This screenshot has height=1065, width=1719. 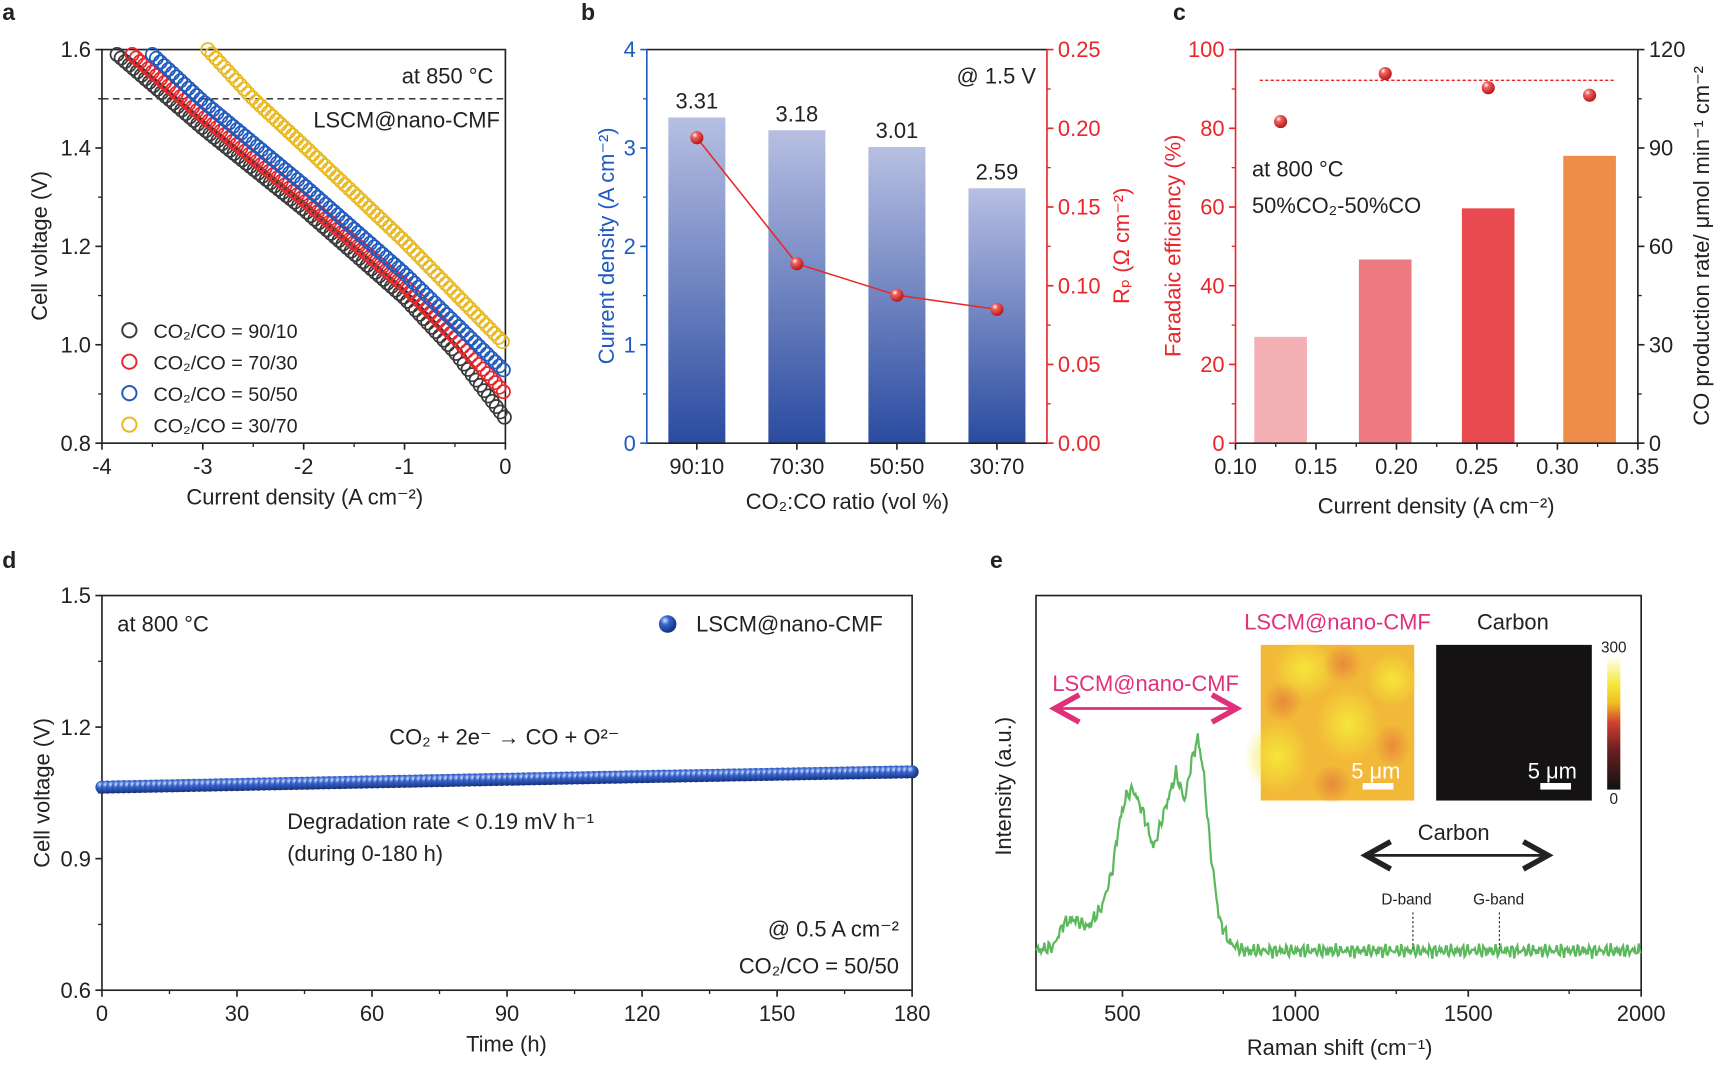 What do you see at coordinates (697, 138) in the screenshot?
I see `rp-point` at bounding box center [697, 138].